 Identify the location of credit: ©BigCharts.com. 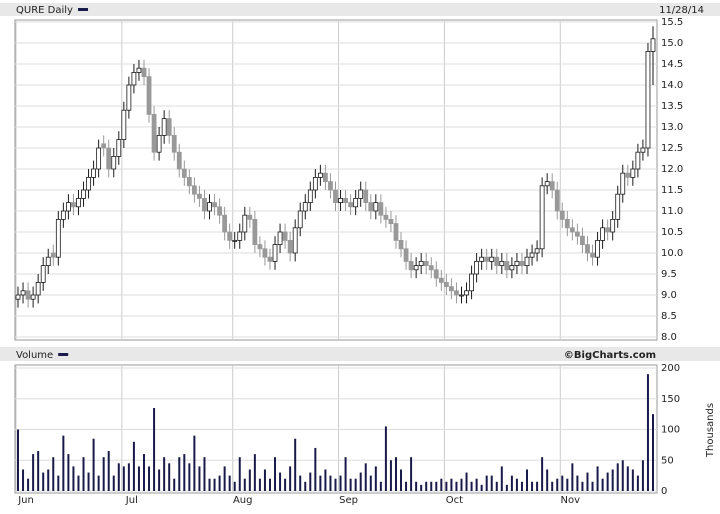
(610, 355).